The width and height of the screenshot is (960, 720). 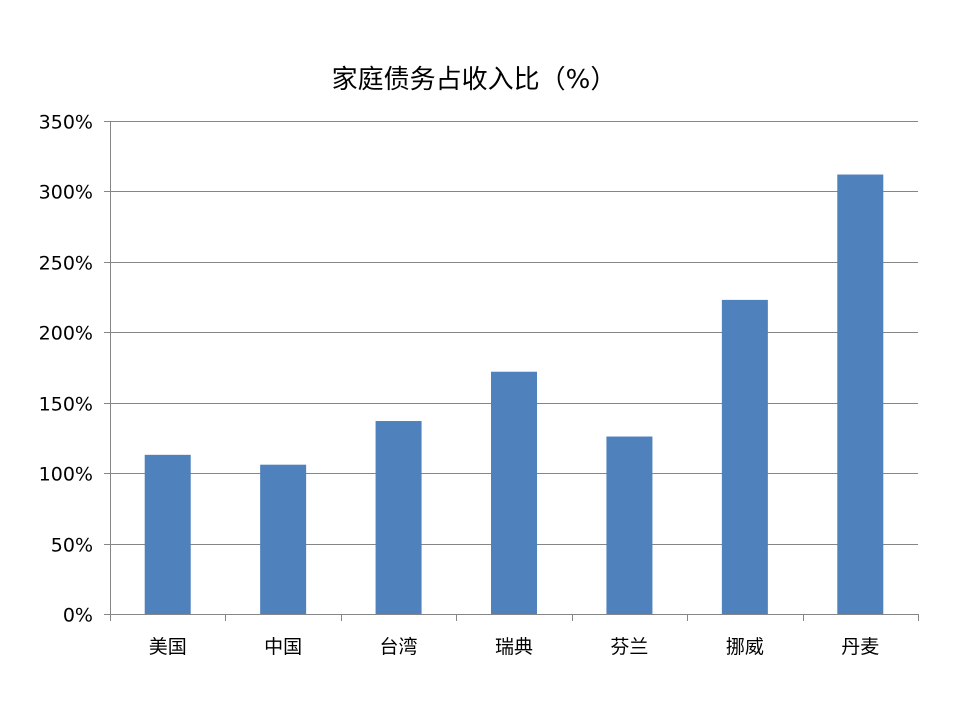 I want to click on x-tick-label: 挪威, so click(x=745, y=647).